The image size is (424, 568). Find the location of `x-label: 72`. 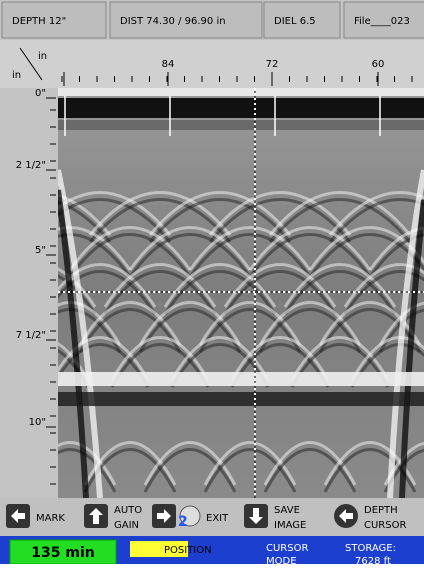

x-label: 72 is located at coordinates (272, 64).